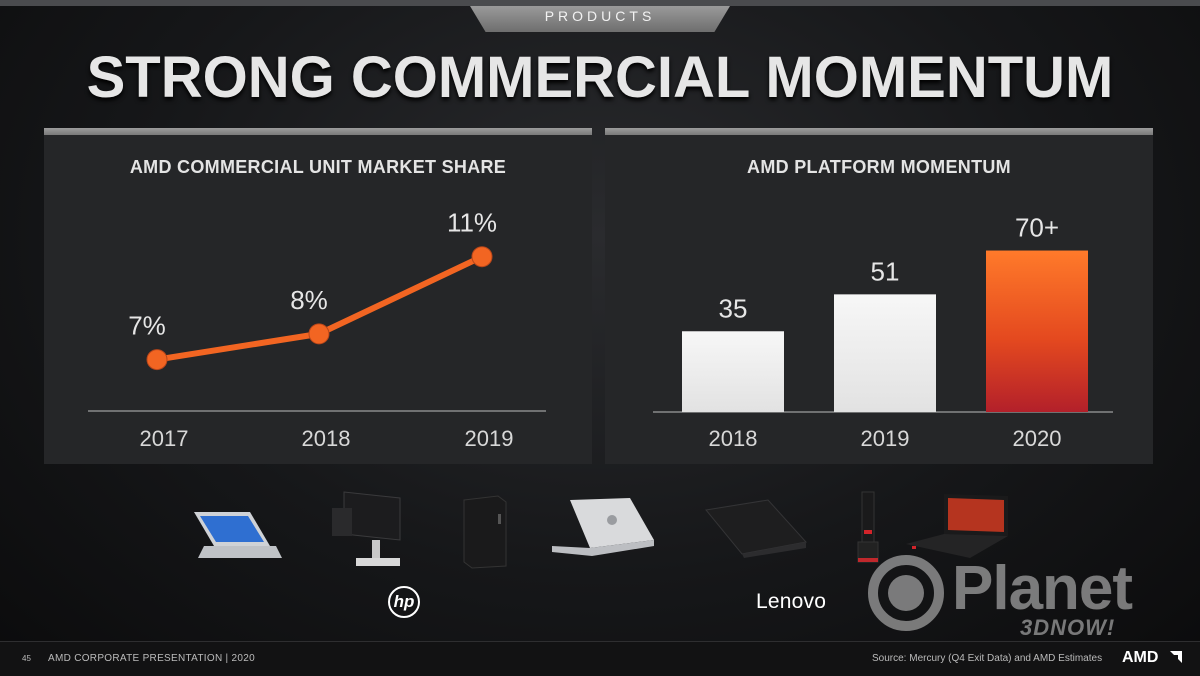 The height and width of the screenshot is (676, 1200). Describe the element at coordinates (600, 658) in the screenshot. I see `footer-bar` at that location.